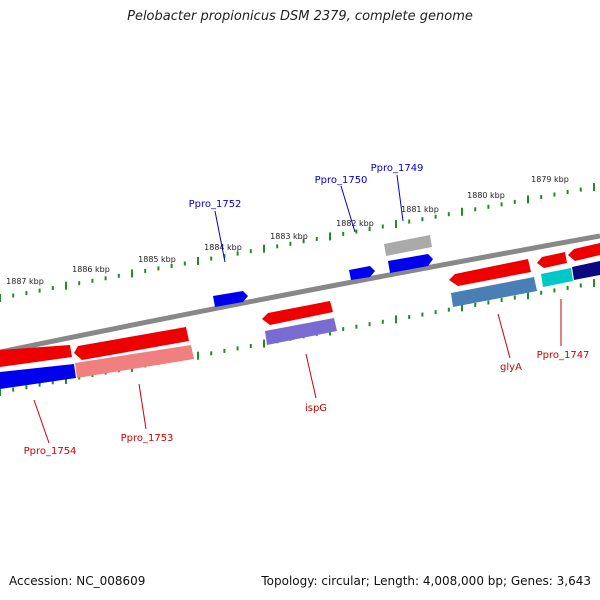 The width and height of the screenshot is (600, 600). Describe the element at coordinates (289, 236) in the screenshot. I see `tick-label: 1883 kbp` at that location.